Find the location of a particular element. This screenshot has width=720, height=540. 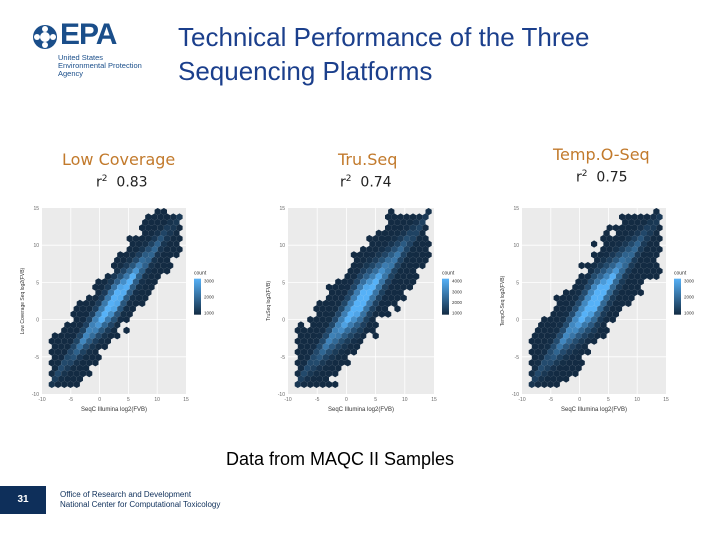

r2-value: 0.75 is located at coordinates (612, 177).